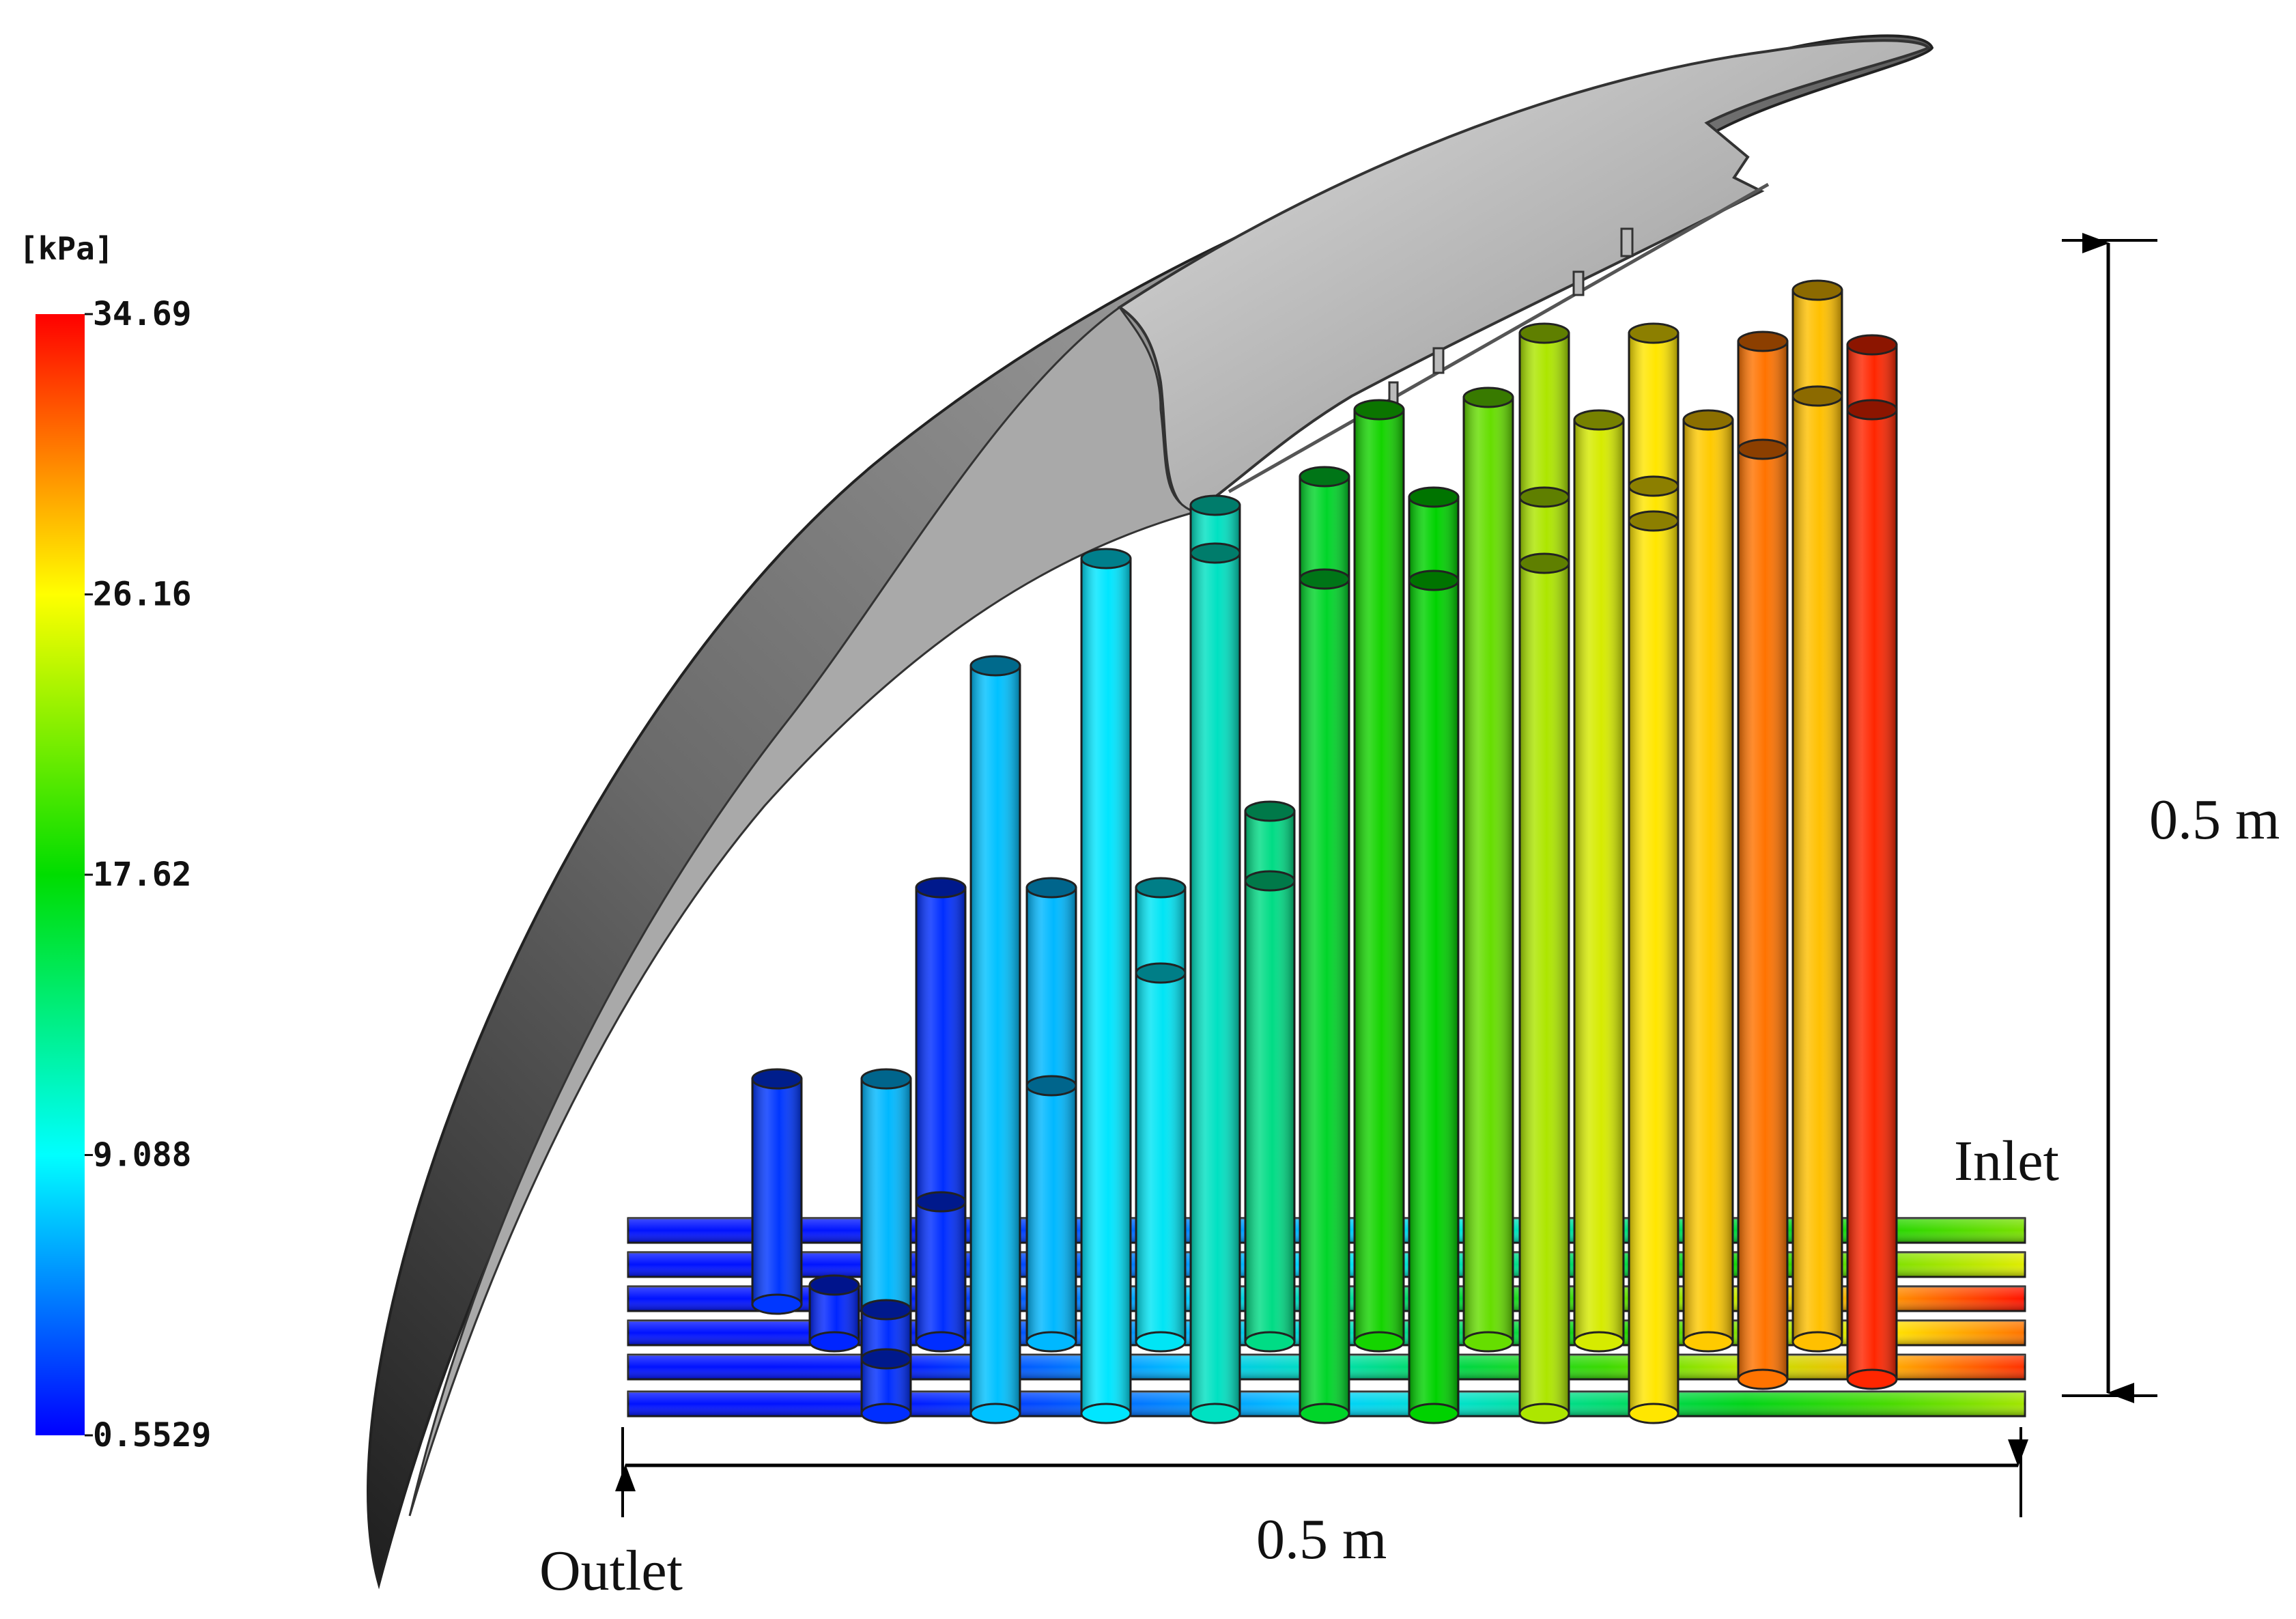 This screenshot has width=2296, height=1619. Describe the element at coordinates (60, 874) in the screenshot. I see `colorbar-gradient` at that location.